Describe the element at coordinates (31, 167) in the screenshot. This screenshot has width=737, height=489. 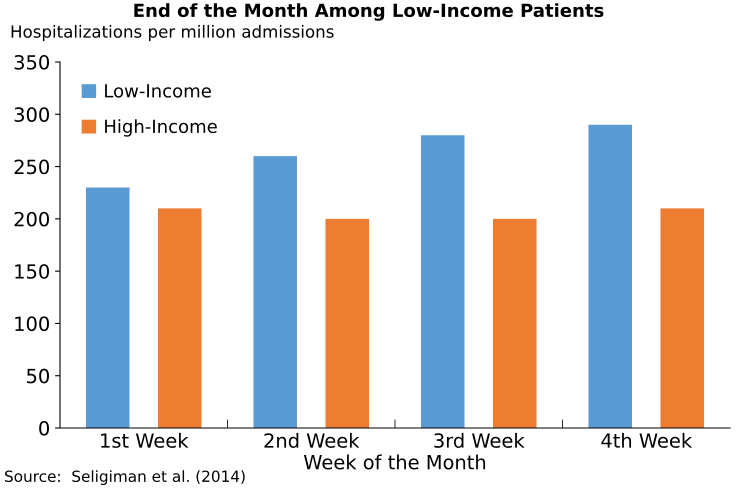
I see `y-tick-label: 250` at that location.